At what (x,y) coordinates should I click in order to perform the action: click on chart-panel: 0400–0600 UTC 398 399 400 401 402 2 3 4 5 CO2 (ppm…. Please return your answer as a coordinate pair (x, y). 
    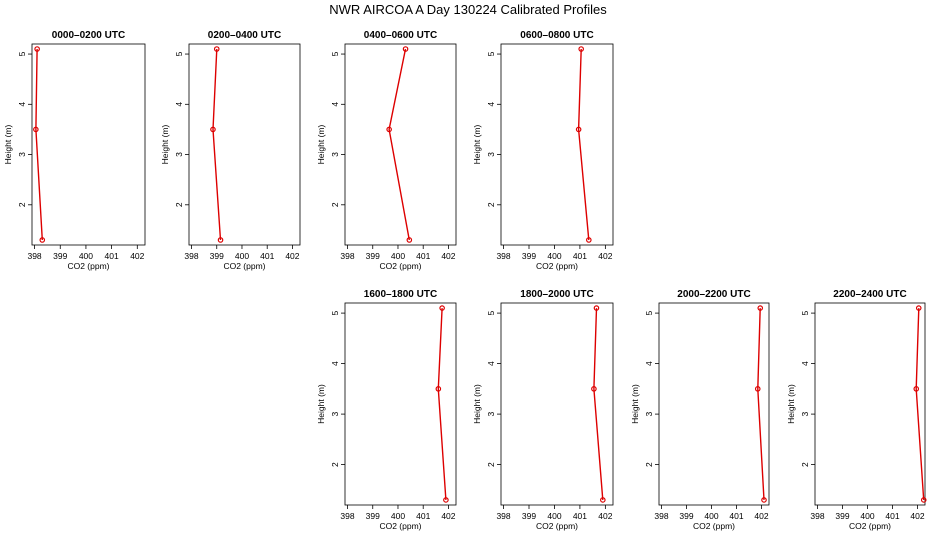
    Looking at the image, I should click on (386, 150).